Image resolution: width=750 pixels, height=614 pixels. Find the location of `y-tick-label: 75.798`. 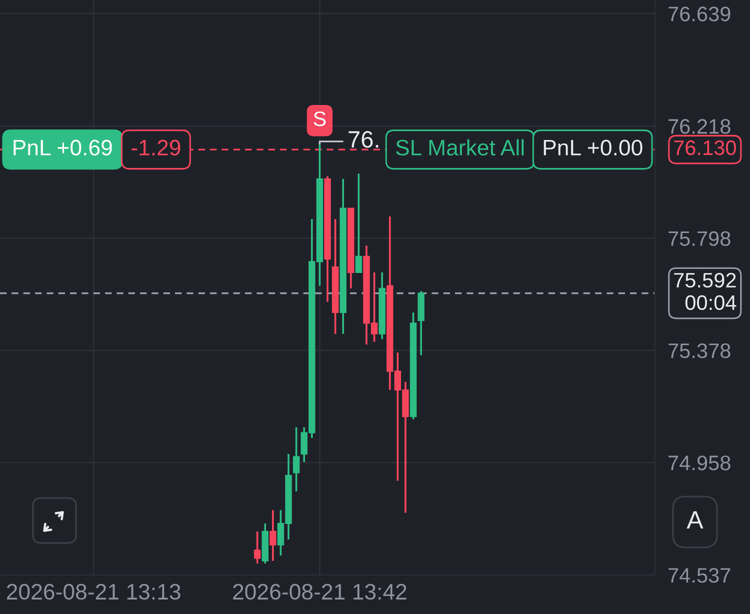

y-tick-label: 75.798 is located at coordinates (699, 238).